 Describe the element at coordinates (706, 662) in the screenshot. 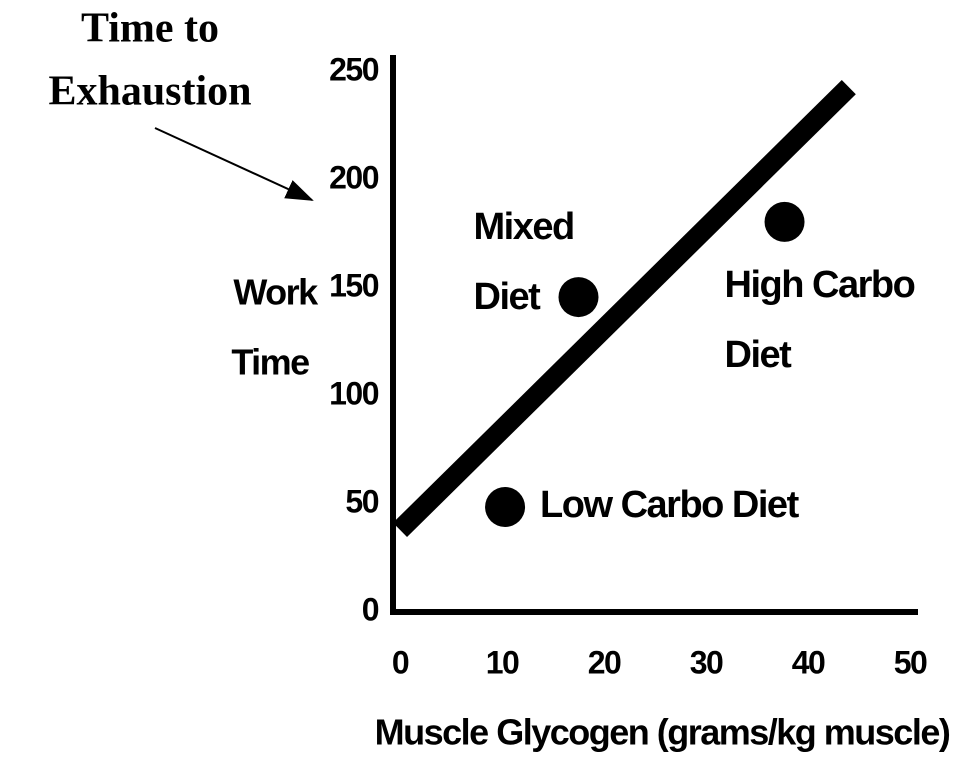

I see `x-tick-label: 30` at that location.